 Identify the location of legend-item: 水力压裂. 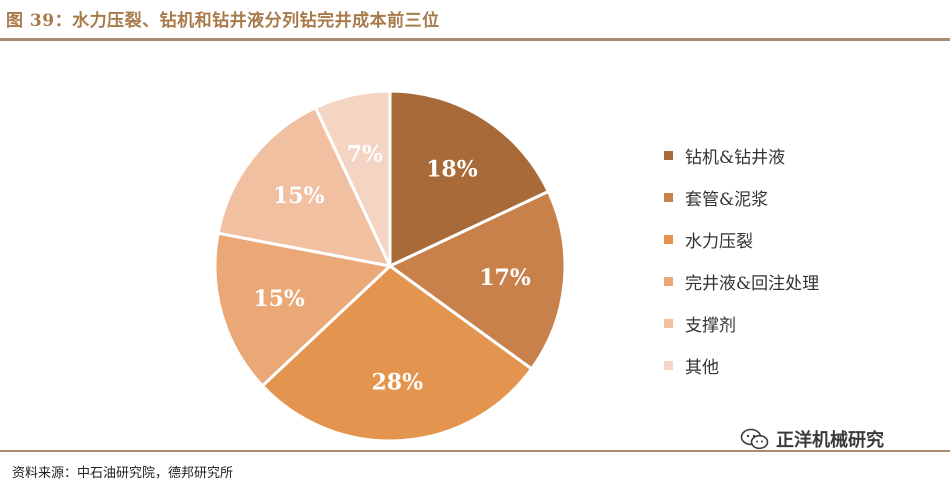
(741, 239).